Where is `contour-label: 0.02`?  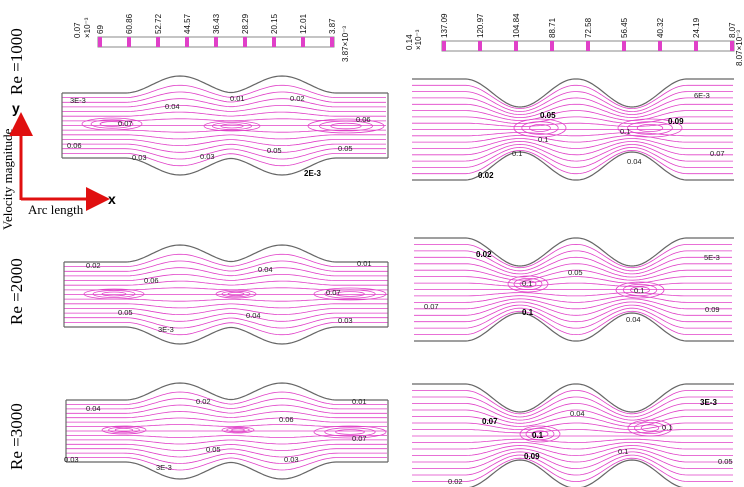 contour-label: 0.02 is located at coordinates (93, 265).